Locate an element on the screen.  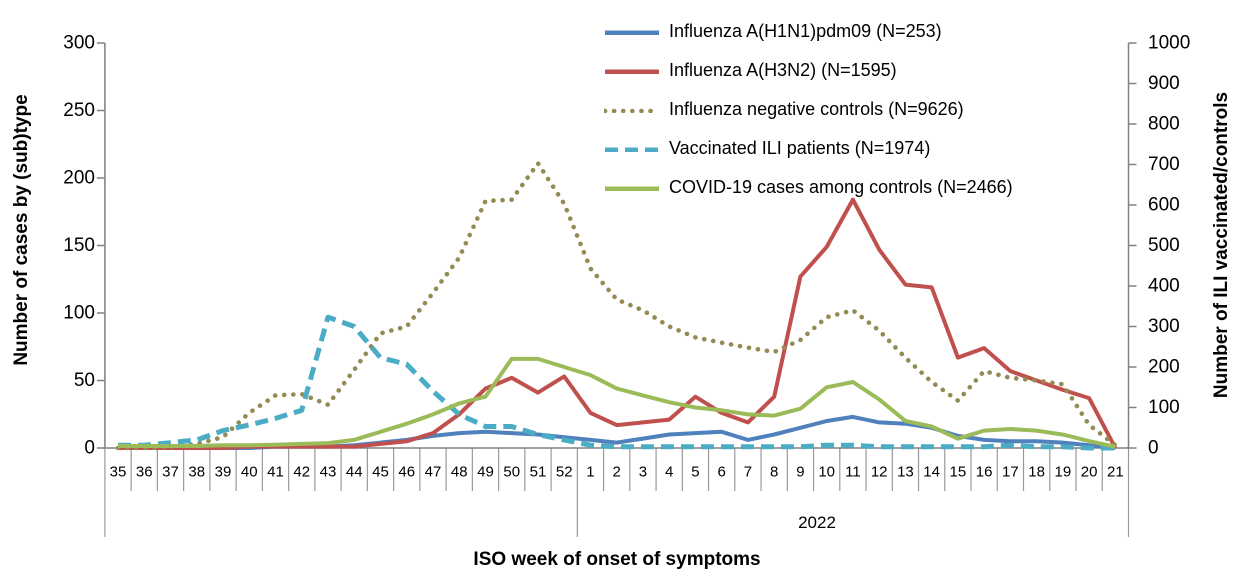
week-label: 35 is located at coordinates (118, 472).